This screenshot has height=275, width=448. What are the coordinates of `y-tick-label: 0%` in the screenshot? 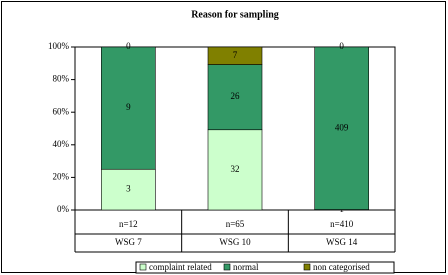 It's located at (63, 209).